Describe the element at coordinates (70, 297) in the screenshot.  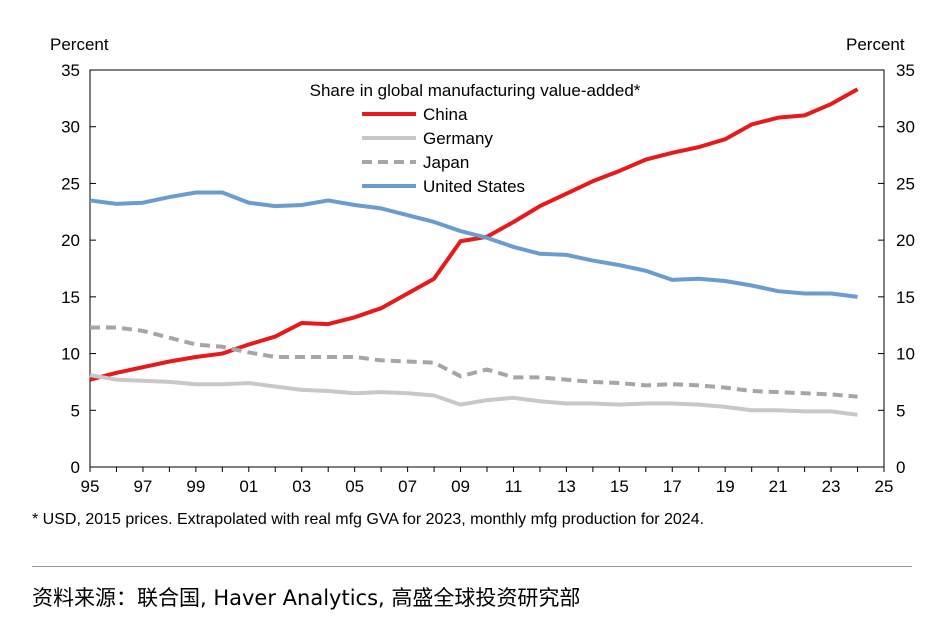
I see `y-tick-label-left: 15` at that location.